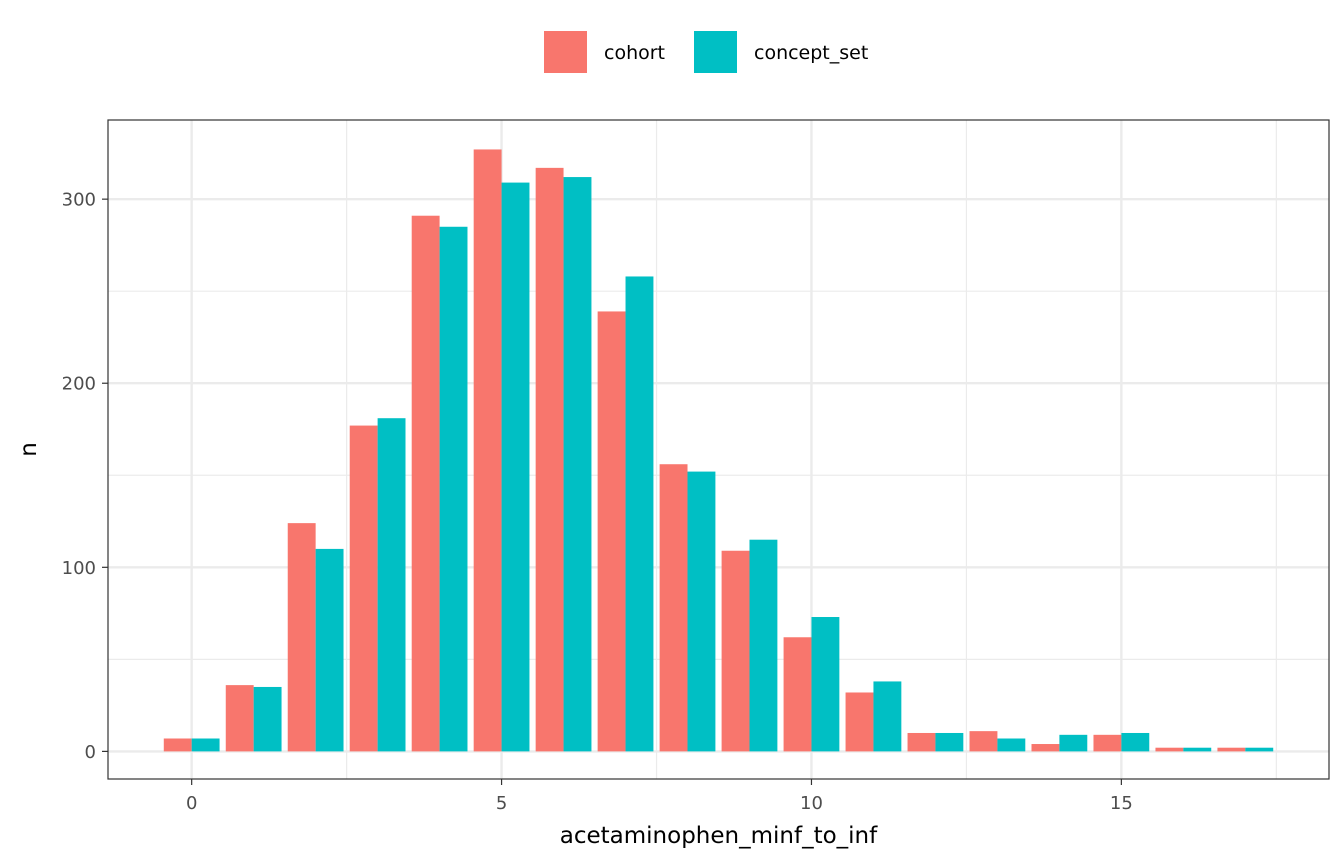  I want to click on x-tick-label: 10, so click(811, 803).